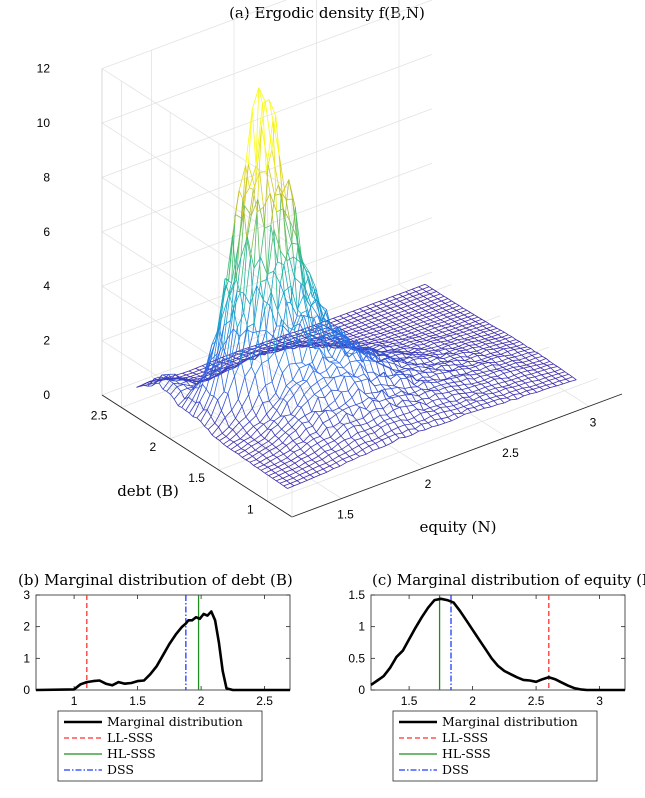  Describe the element at coordinates (432, 439) in the screenshot. I see `floor-grid-line` at that location.